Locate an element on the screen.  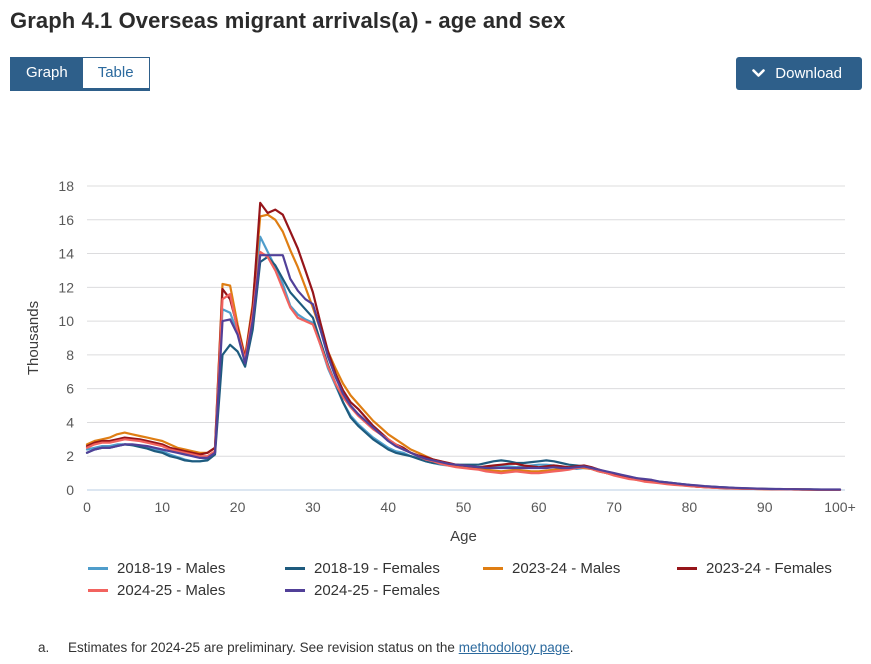
y-tick-10: 10 is located at coordinates (66, 321).